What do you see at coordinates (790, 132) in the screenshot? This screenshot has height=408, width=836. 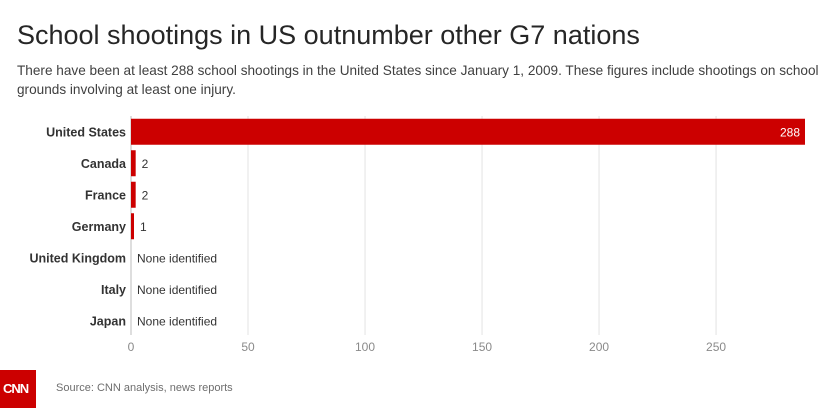 I see `data-label: 288` at bounding box center [790, 132].